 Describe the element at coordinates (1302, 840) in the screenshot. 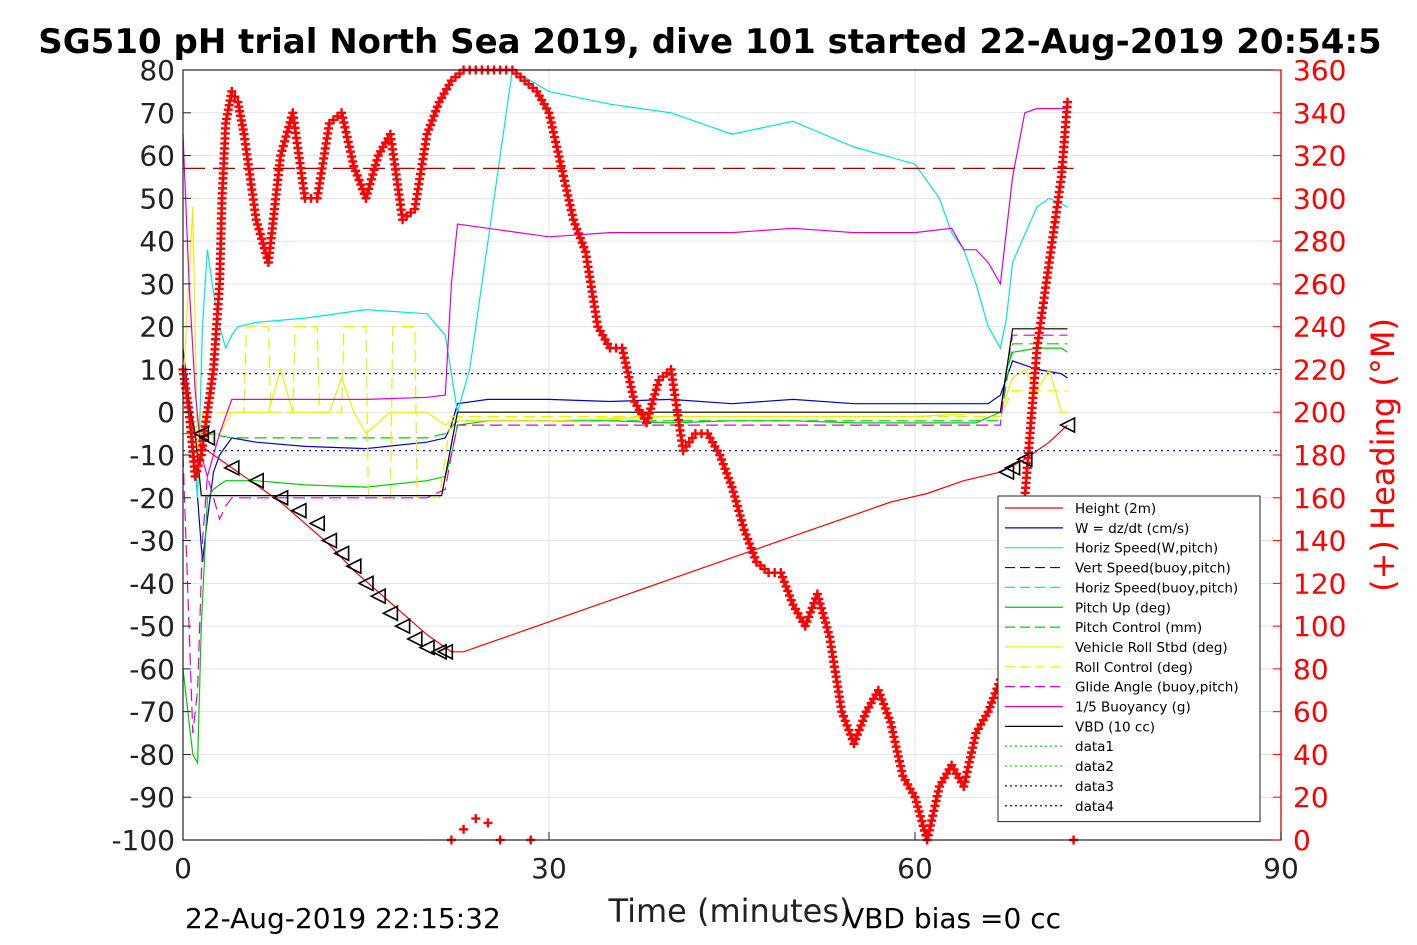

I see `right-tick-label: 0` at that location.